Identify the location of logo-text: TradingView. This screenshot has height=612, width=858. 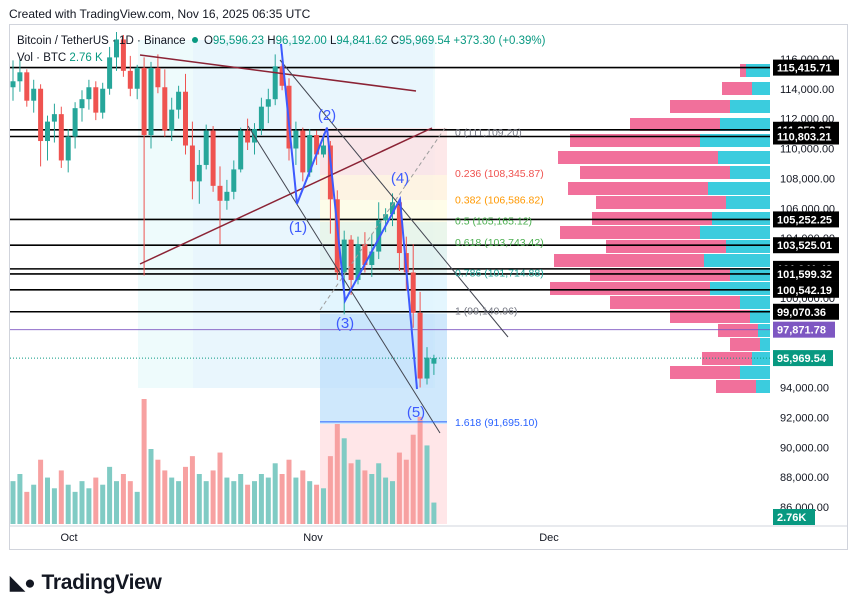
(101, 582).